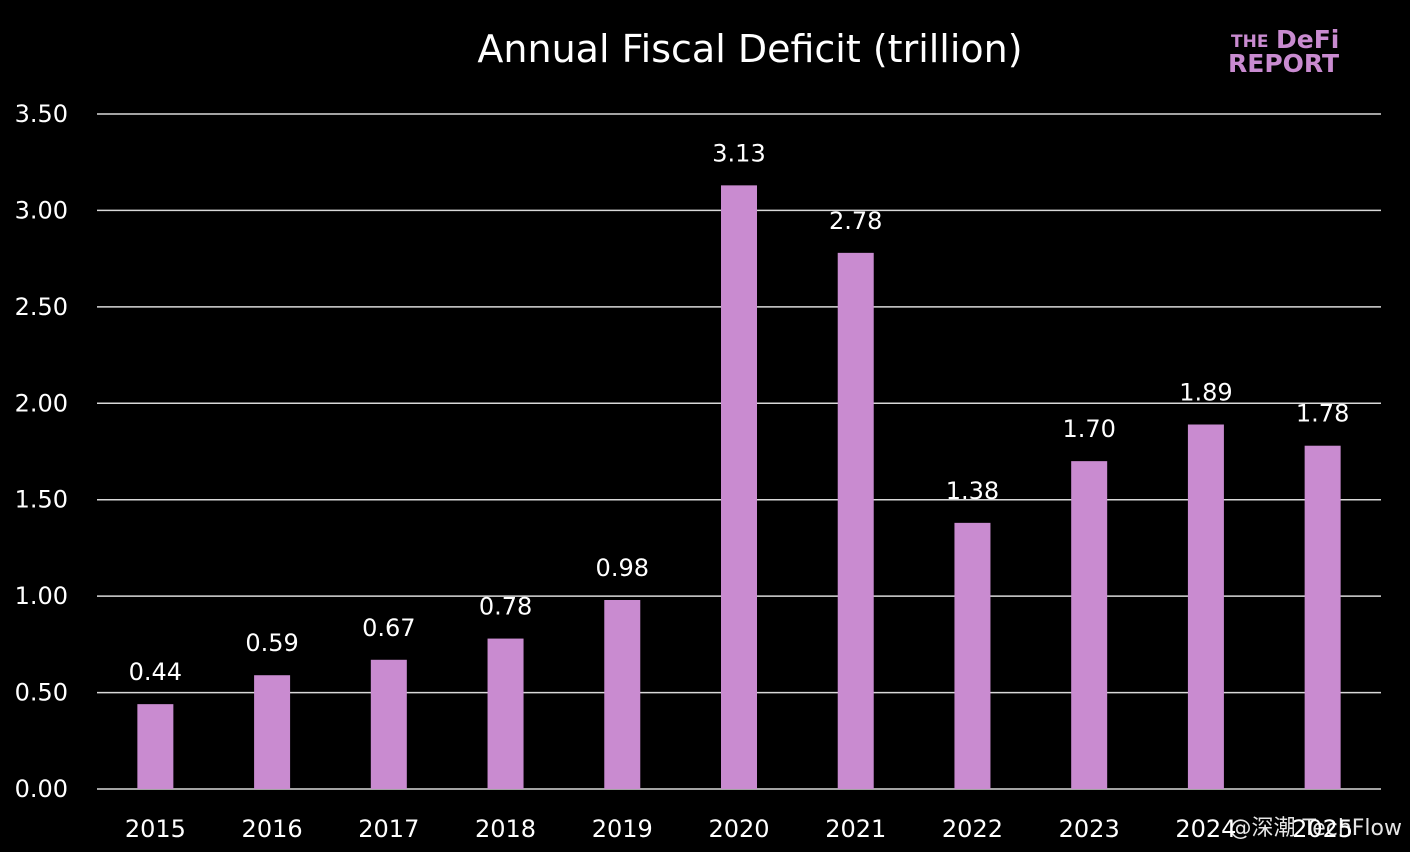 The image size is (1410, 852). I want to click on data-label-2018: 0.78, so click(505, 607).